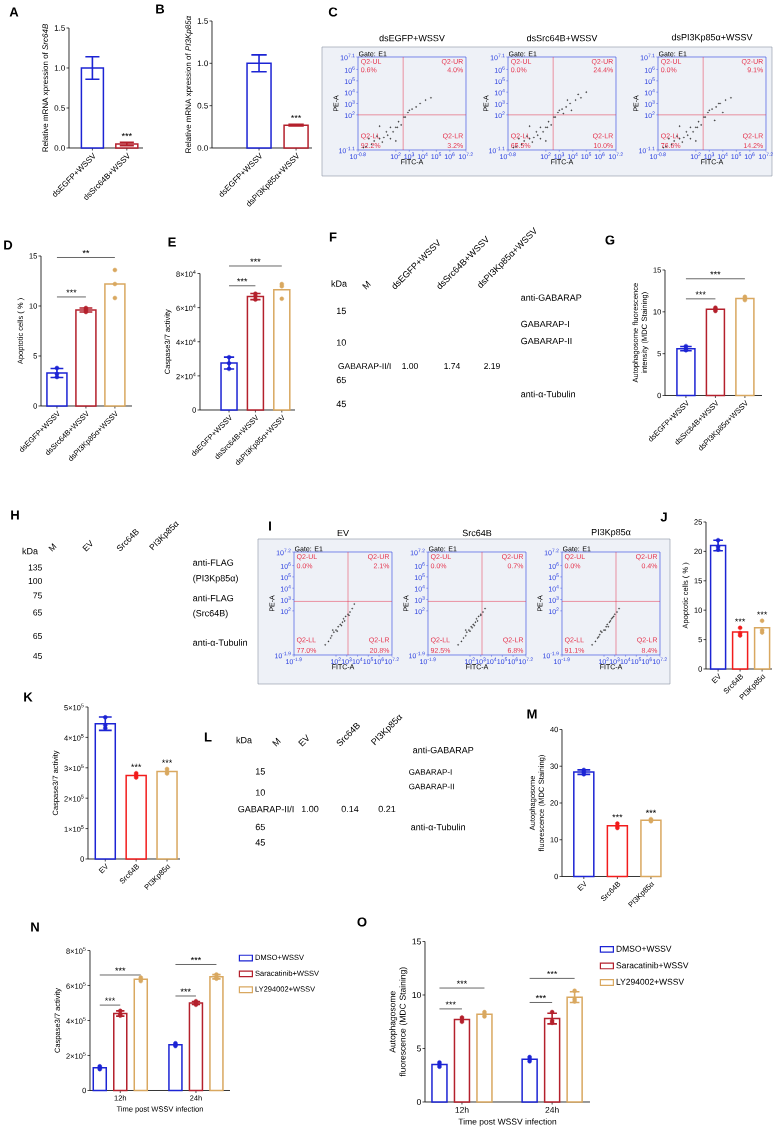  What do you see at coordinates (652, 965) in the screenshot?
I see `legend-label: Saracatinib+WSSV` at bounding box center [652, 965].